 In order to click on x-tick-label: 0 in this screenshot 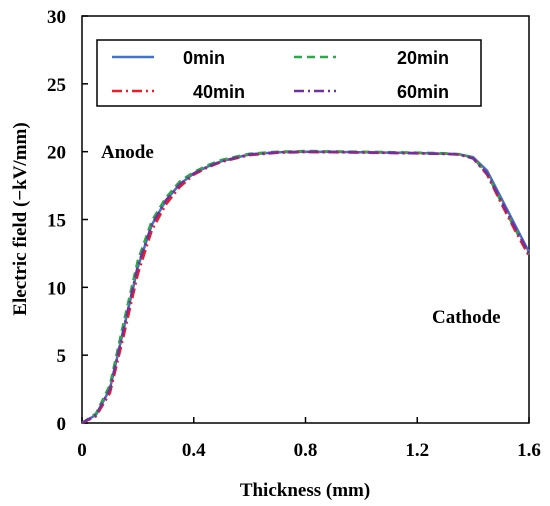, I will do `click(82, 450)`.